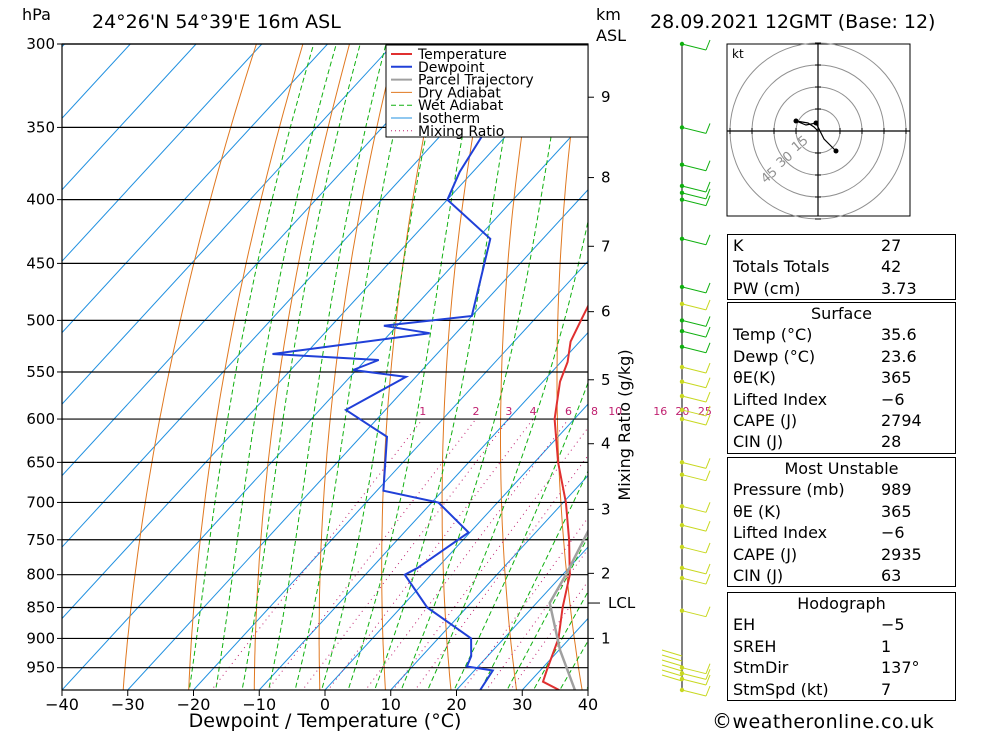 The image size is (1000, 733). What do you see at coordinates (886, 689) in the screenshot?
I see `hodo-value: 7` at bounding box center [886, 689].